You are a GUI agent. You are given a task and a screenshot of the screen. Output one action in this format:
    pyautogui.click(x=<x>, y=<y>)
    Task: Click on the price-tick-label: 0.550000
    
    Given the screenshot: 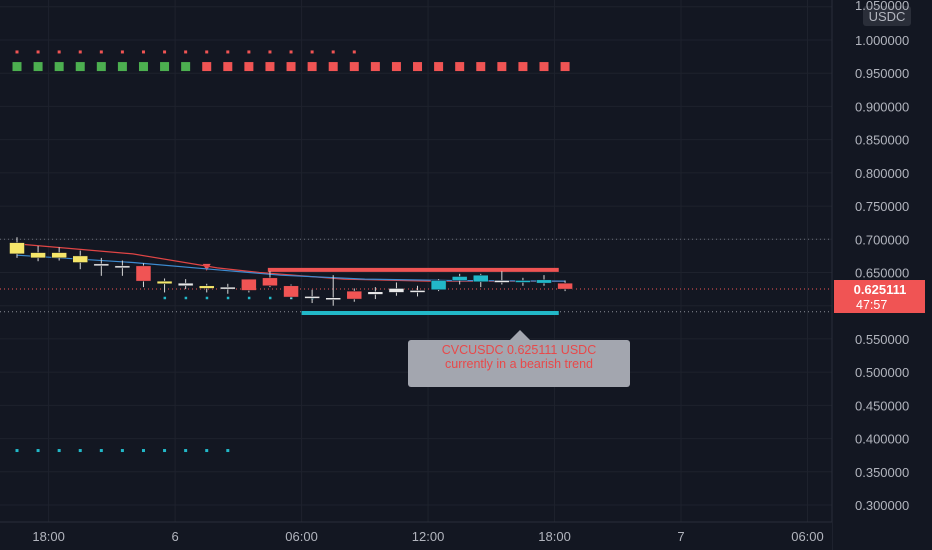 What is the action you would take?
    pyautogui.click(x=882, y=339)
    